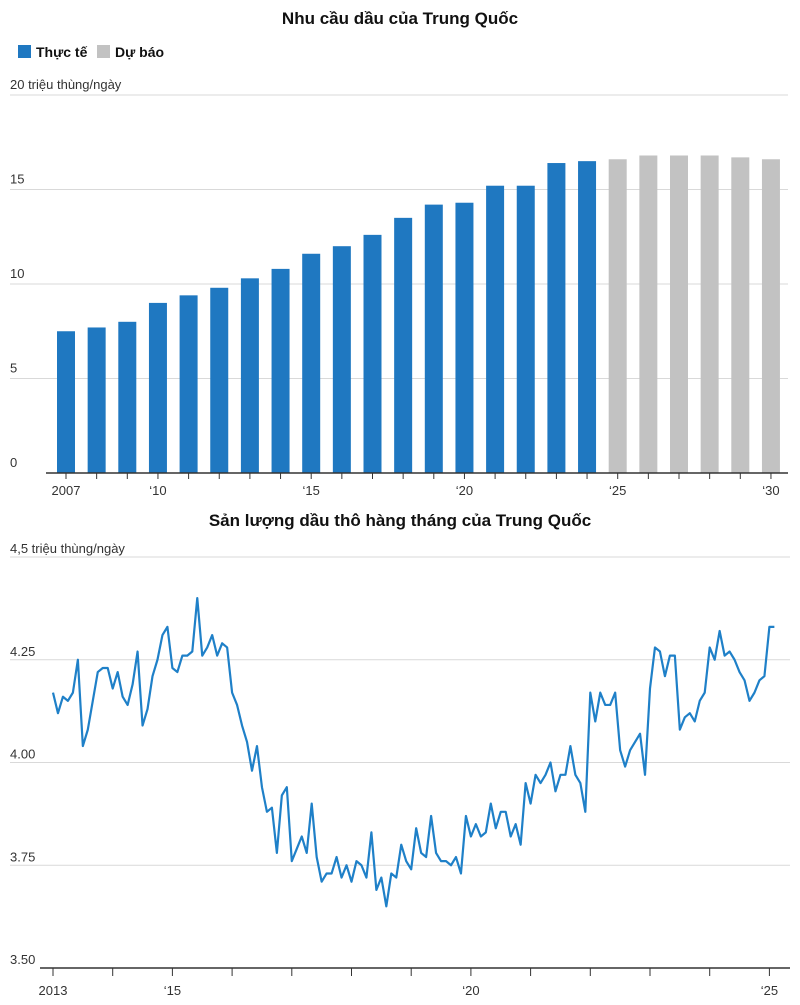 Image resolution: width=800 pixels, height=1005 pixels. Describe the element at coordinates (22, 856) in the screenshot. I see `y-tick-label: 3.75` at that location.